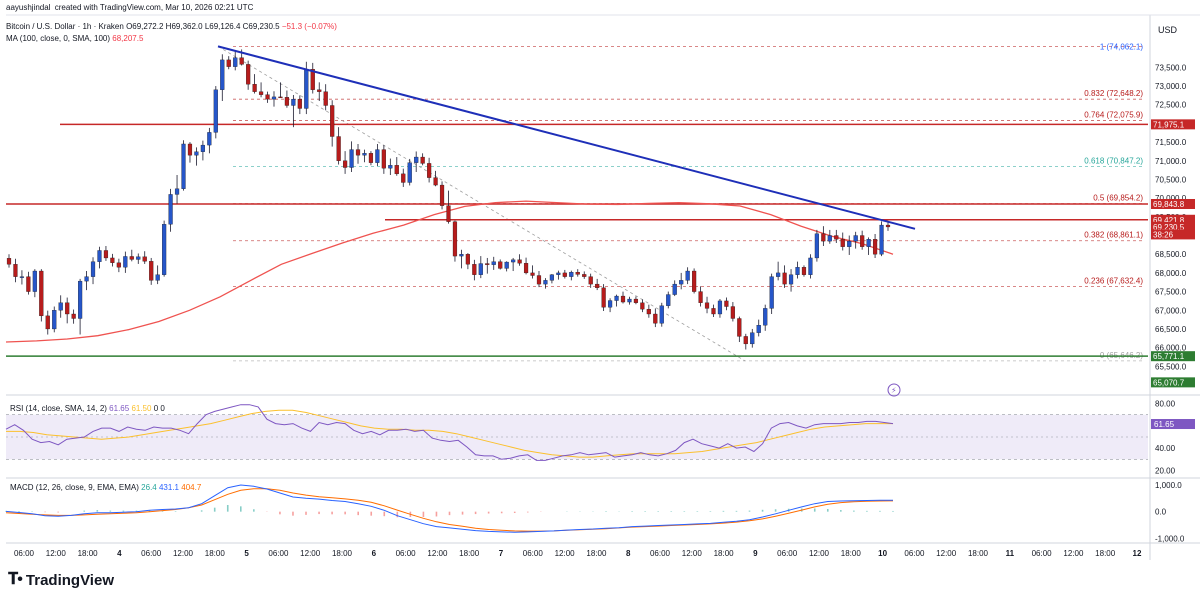  What do you see at coordinates (628, 553) in the screenshot?
I see `x-axis-label: 8` at bounding box center [628, 553].